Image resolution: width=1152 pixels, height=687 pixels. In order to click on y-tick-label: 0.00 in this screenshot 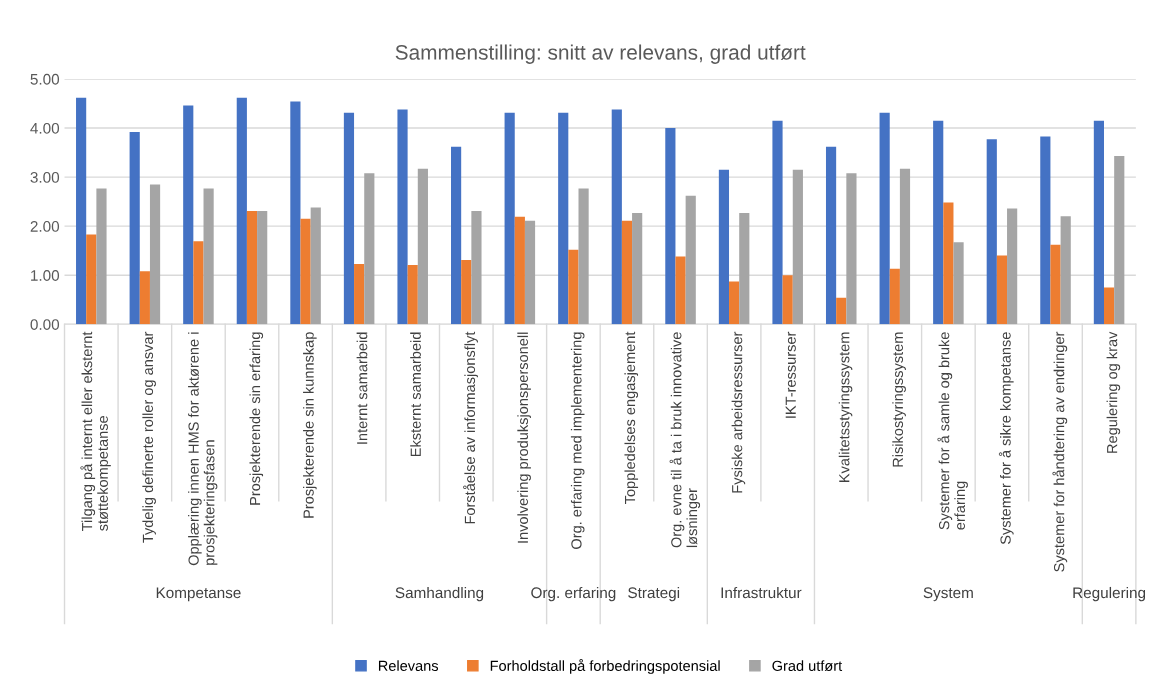, I will do `click(45, 324)`.